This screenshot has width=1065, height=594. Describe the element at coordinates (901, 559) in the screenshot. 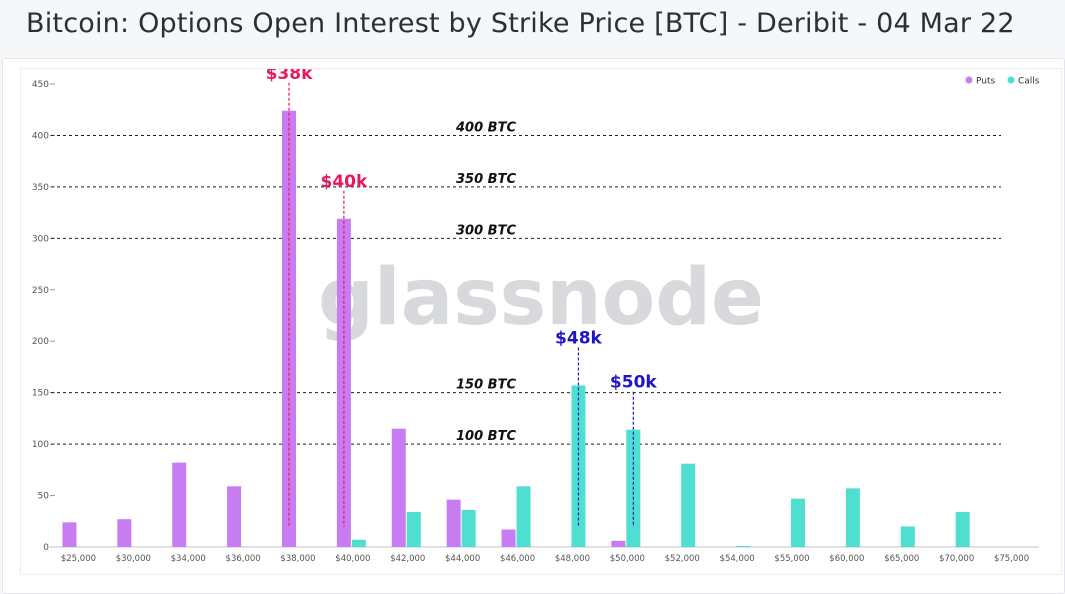

I see `x-tick-label: $65,000` at that location.